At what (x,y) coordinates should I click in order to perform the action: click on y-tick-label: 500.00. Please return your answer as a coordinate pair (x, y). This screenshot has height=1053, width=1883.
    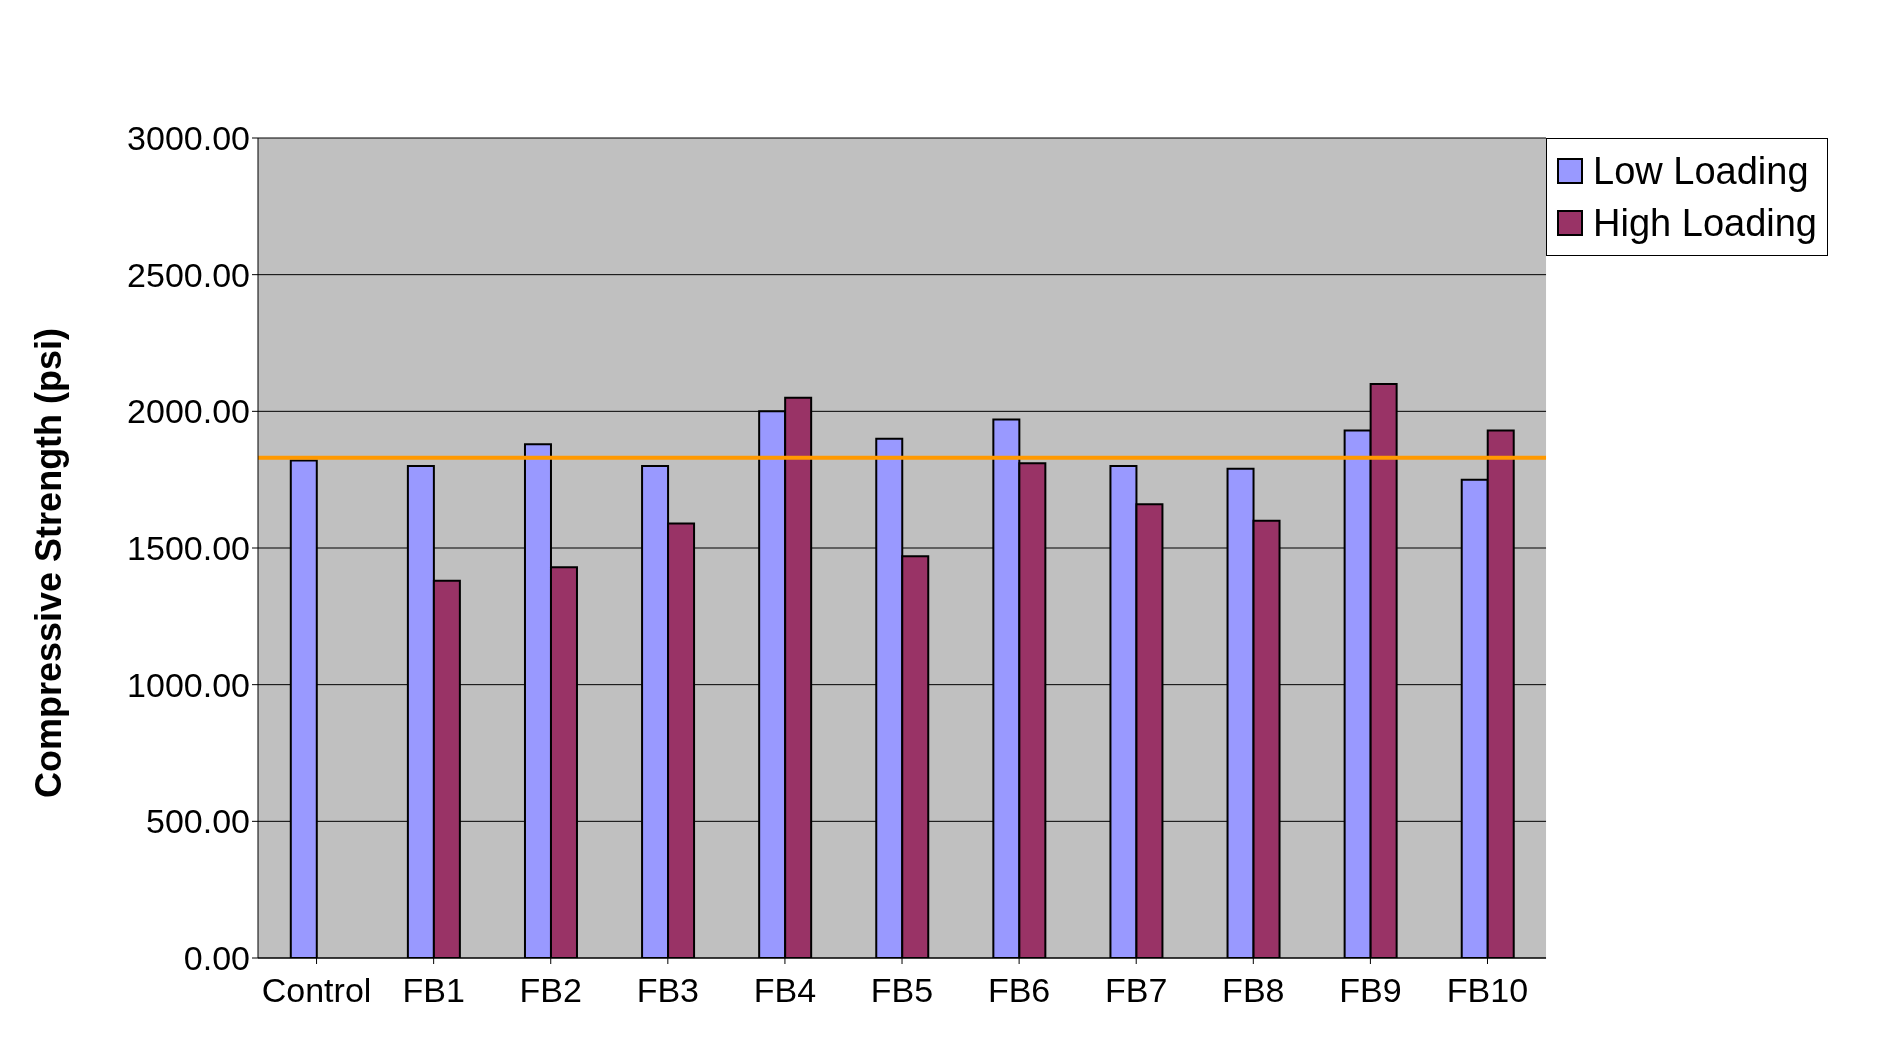
    Looking at the image, I should click on (198, 821).